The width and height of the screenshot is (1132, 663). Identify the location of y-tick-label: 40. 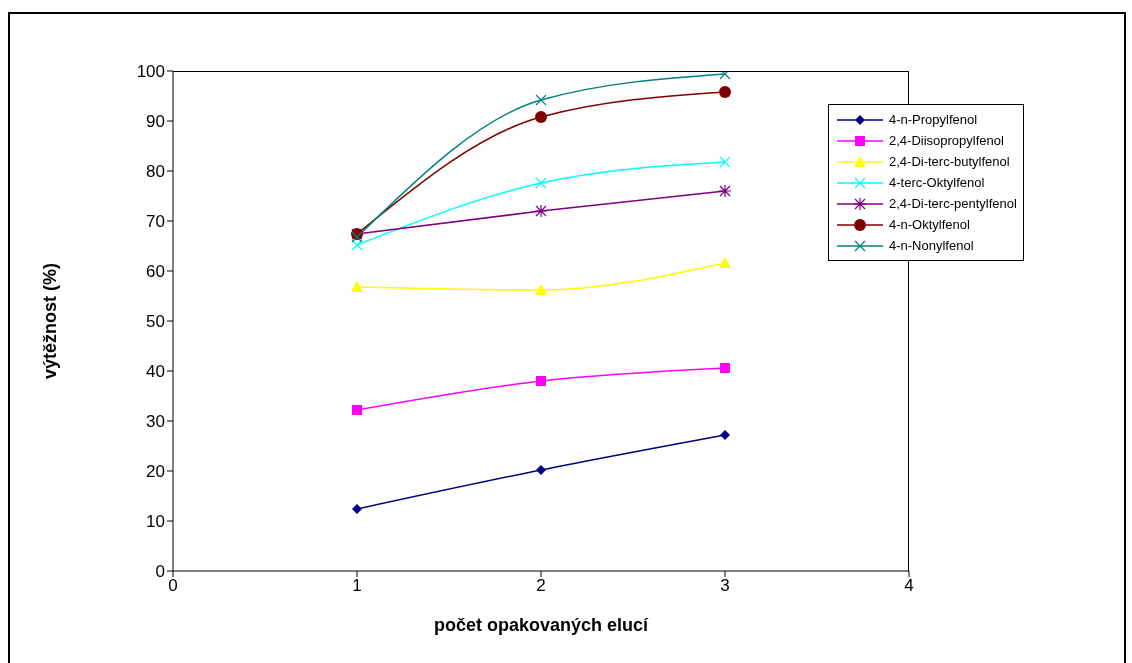
(155, 372).